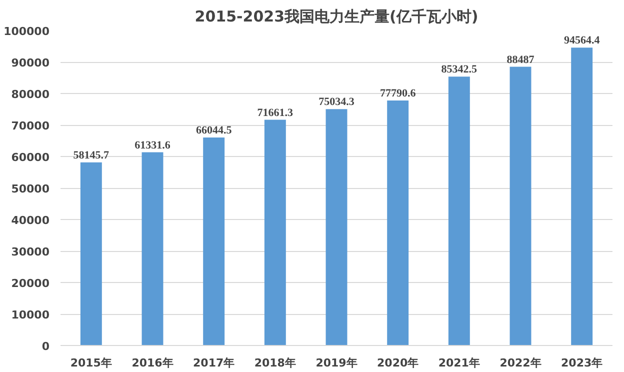 Image resolution: width=624 pixels, height=372 pixels. I want to click on y-tick-label: 80000, so click(30, 94).